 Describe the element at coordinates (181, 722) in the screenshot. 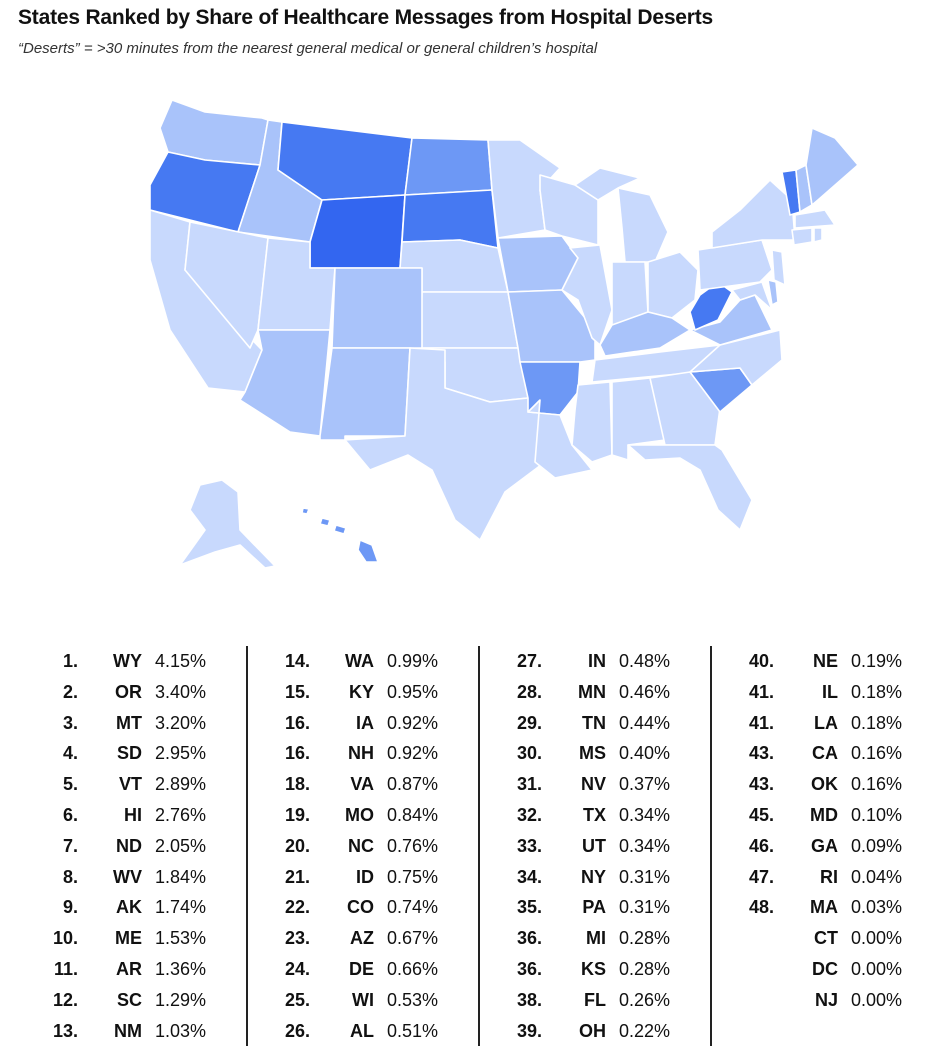

I see `share-percent: 3.20%` at that location.